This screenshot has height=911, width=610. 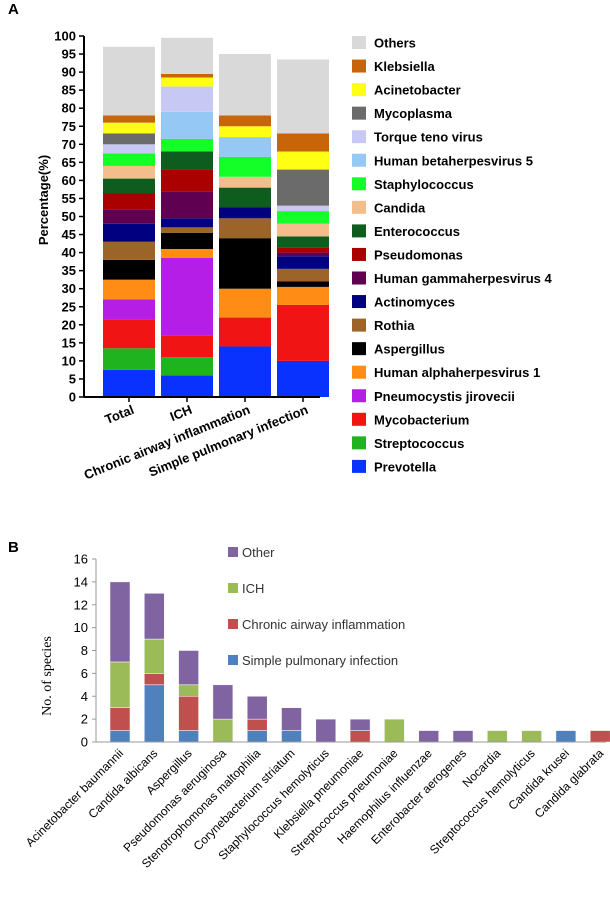 I want to click on panel-b-bar-streptococcus-hemolyticus, so click(x=531, y=736).